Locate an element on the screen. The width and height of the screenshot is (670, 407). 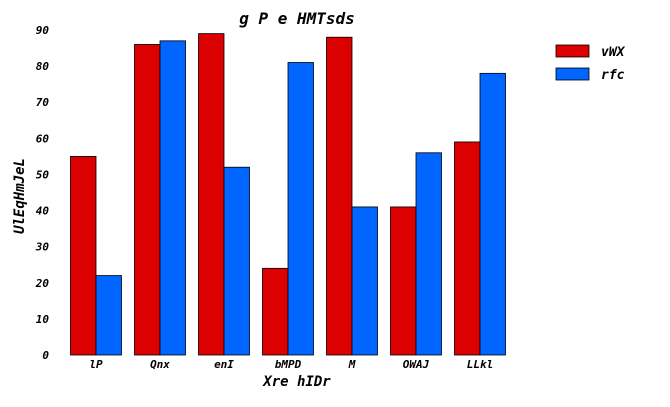
y-tick-label: 30 is located at coordinates (42, 247).